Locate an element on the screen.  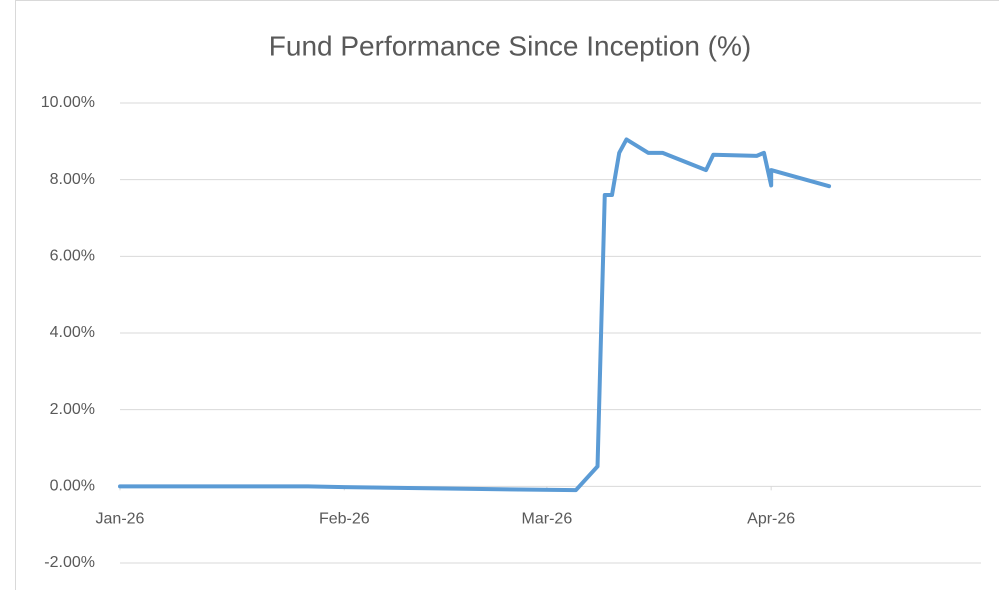
chart-title: Fund Performance Since Inception (%) is located at coordinates (510, 45).